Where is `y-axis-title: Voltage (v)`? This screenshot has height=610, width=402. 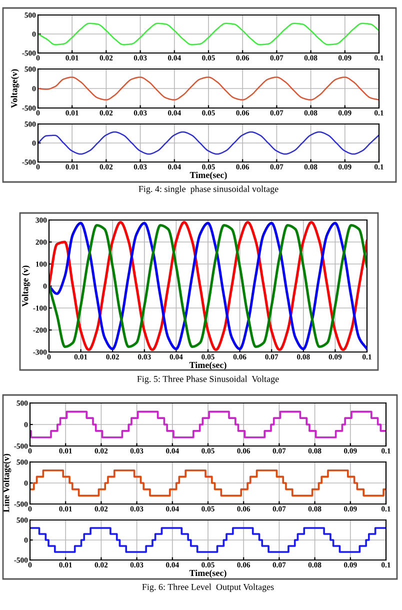
y-axis-title: Voltage (v) is located at coordinates (26, 286).